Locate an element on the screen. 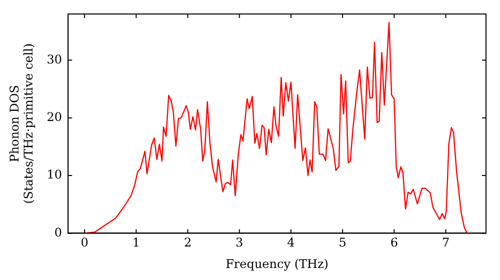 The height and width of the screenshot is (280, 500). x-tick-label: 7 is located at coordinates (446, 243).